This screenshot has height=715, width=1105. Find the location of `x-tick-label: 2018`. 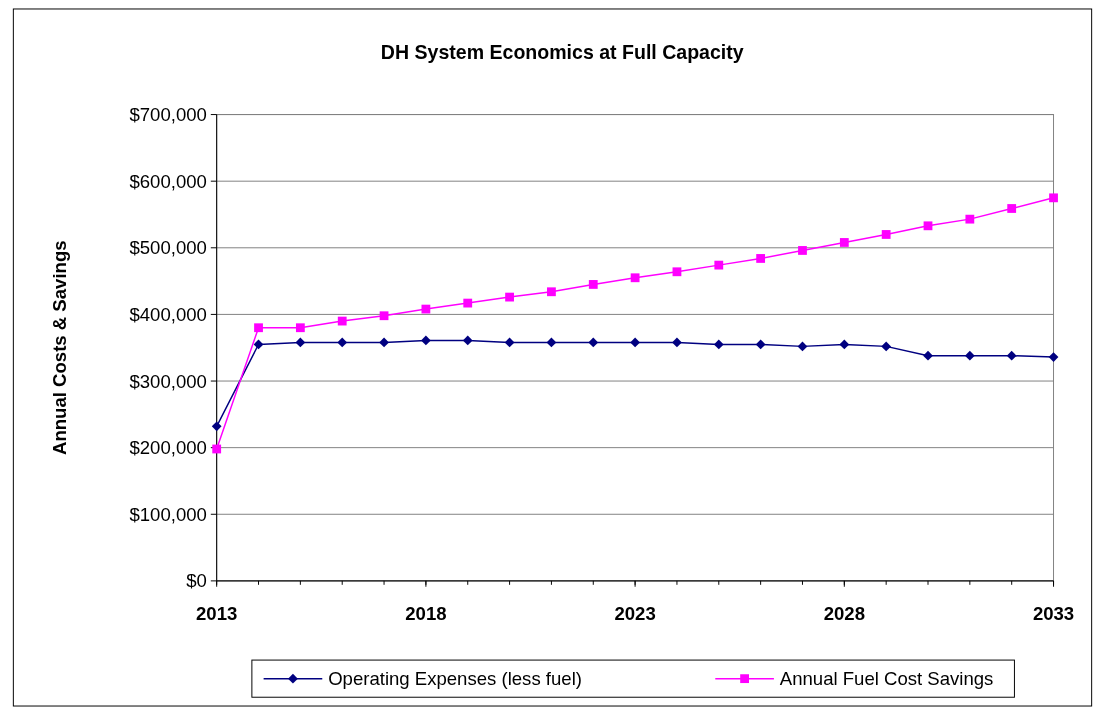

x-tick-label: 2018 is located at coordinates (426, 613).